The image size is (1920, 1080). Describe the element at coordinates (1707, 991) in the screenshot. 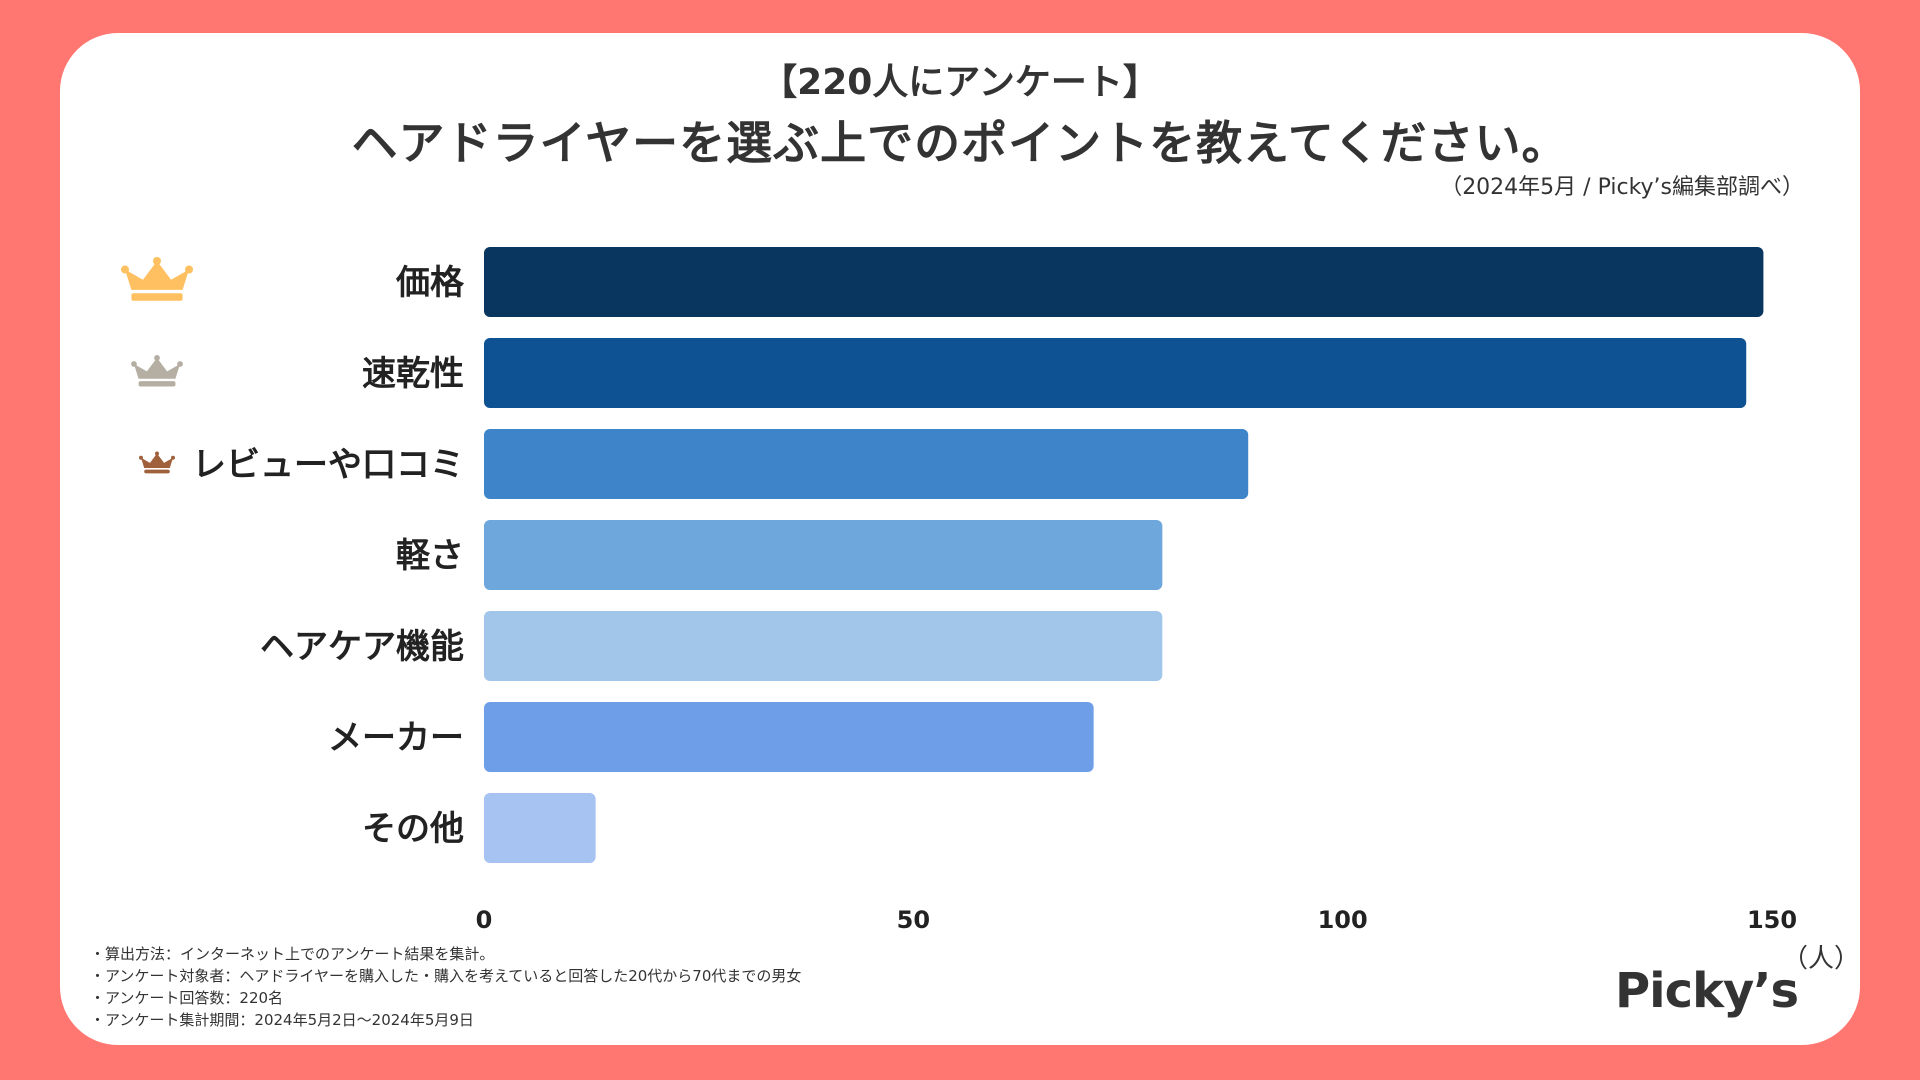

I see `pickys-logo: Picky’s` at that location.